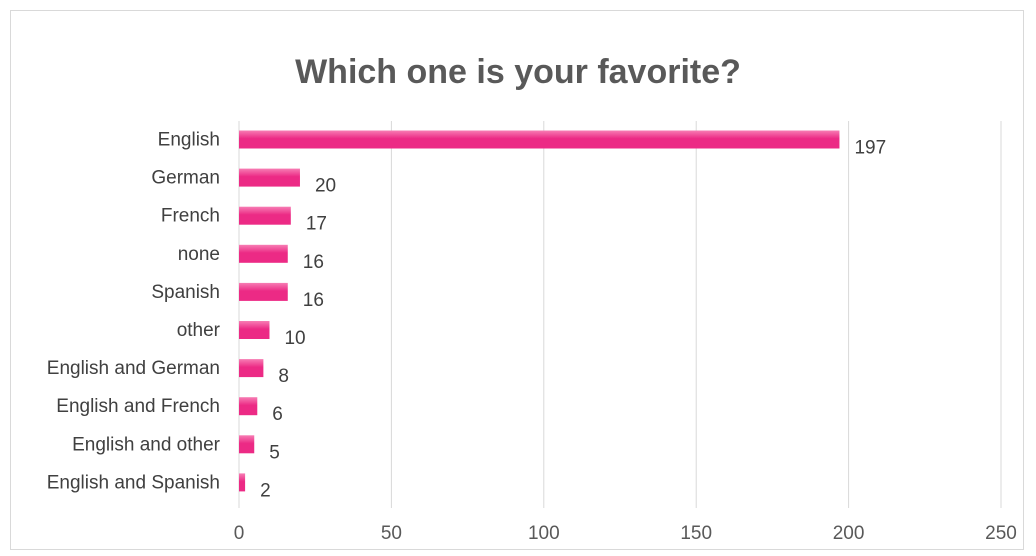 The image size is (1036, 556). What do you see at coordinates (696, 533) in the screenshot?
I see `x-tick-label: 150` at bounding box center [696, 533].